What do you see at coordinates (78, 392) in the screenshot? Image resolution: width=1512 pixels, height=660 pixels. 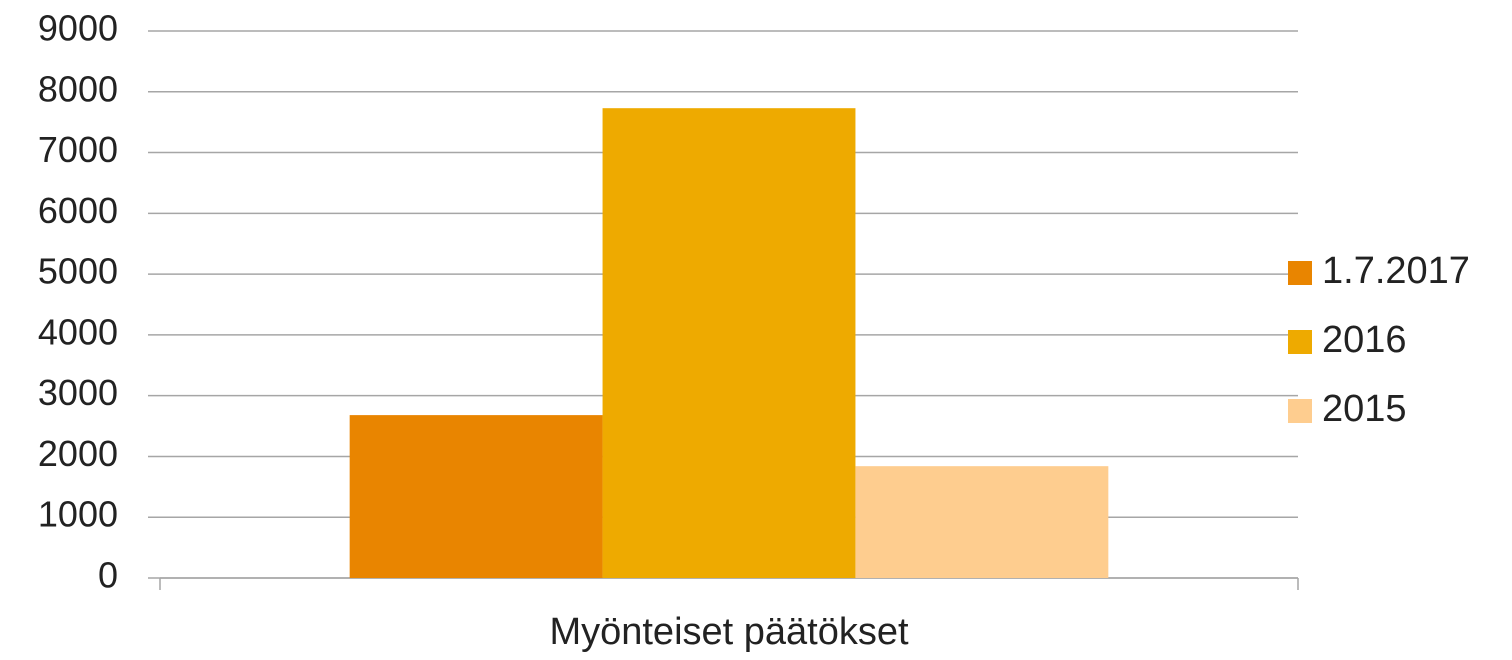 I see `y-tick-label: 3000` at bounding box center [78, 392].